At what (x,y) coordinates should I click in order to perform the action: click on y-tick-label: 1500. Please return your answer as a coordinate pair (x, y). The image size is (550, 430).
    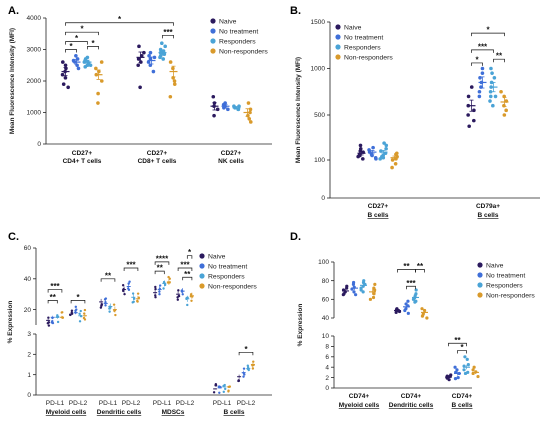
    Looking at the image, I should click on (318, 22).